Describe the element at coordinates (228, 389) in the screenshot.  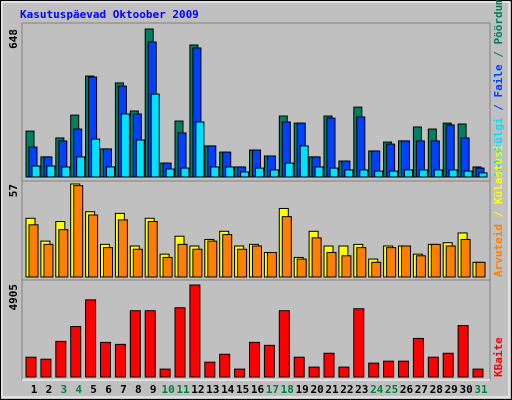
I see `x-tick-label: 14` at that location.